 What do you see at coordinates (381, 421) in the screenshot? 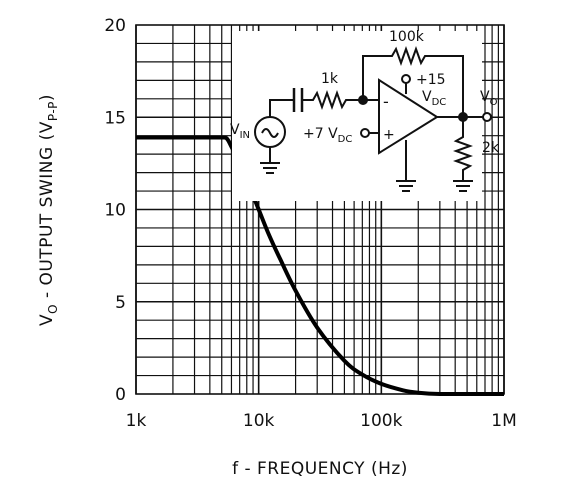
I see `x-tick-label: 100k` at bounding box center [381, 421].